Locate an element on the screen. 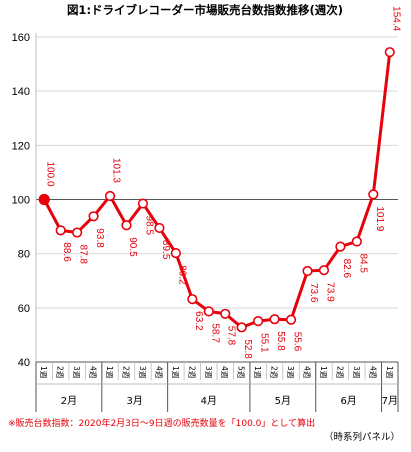 Image resolution: width=411 pixels, height=452 pixels. data-label: 52.8 is located at coordinates (247, 349).